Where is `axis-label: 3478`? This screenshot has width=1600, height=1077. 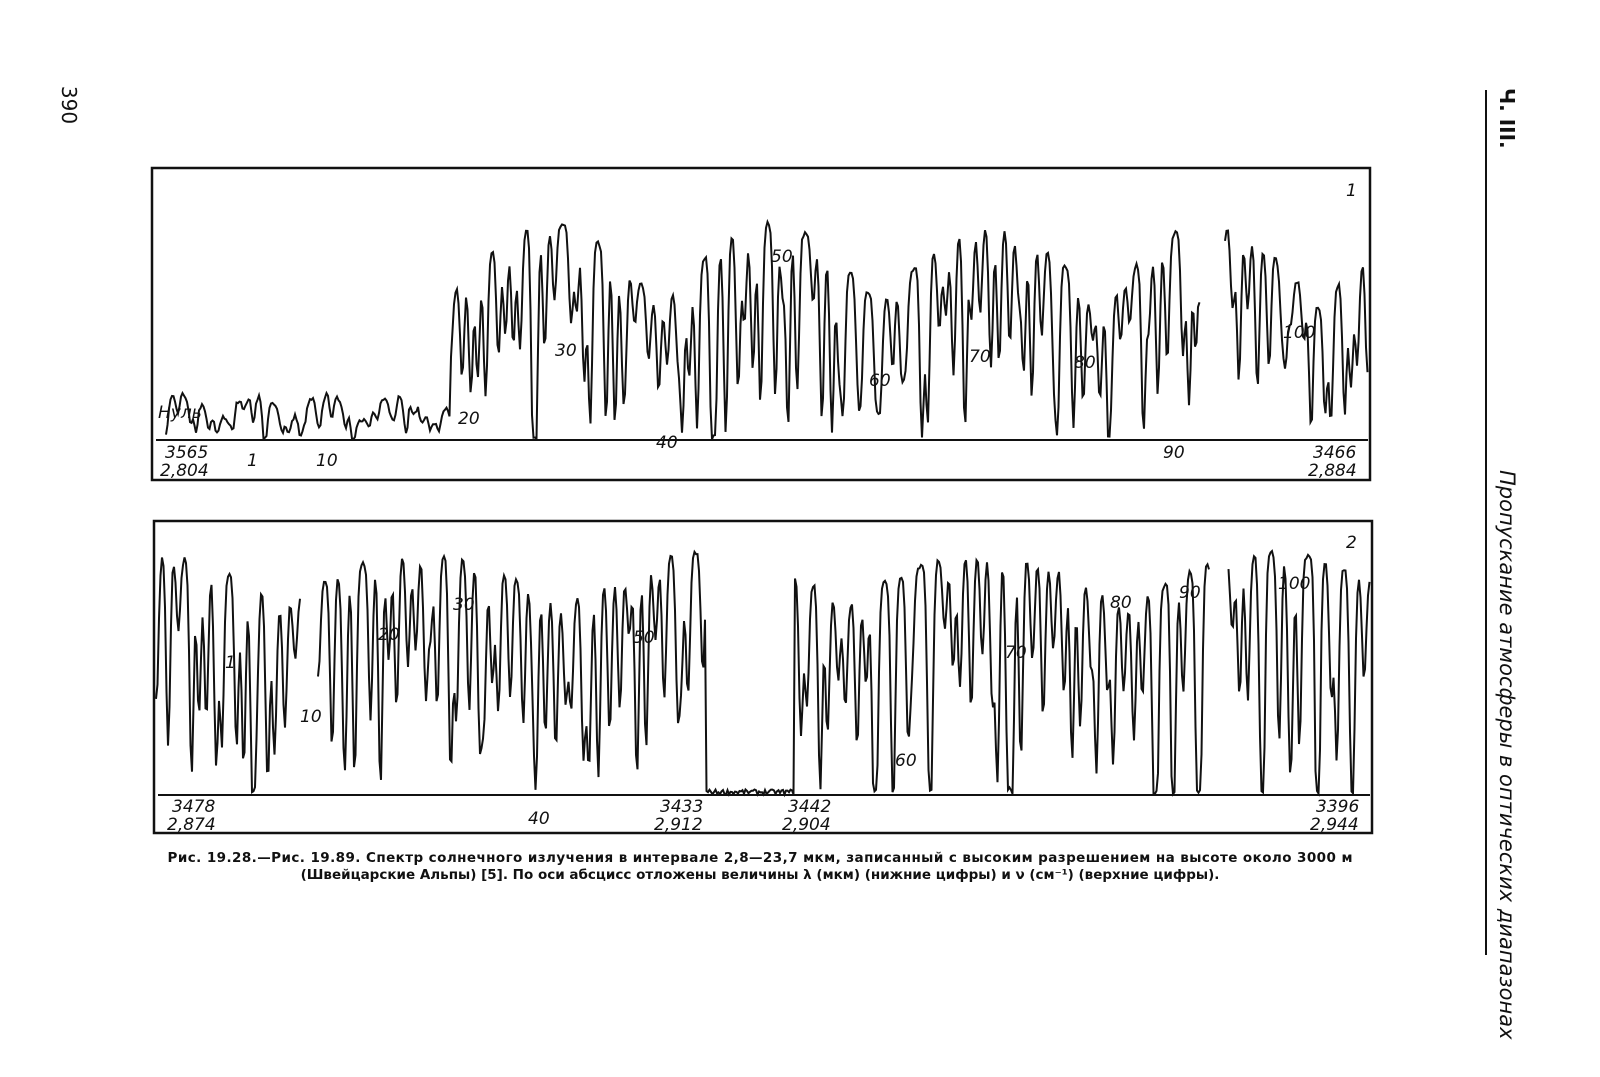
axis-label: 3478 is located at coordinates (193, 807).